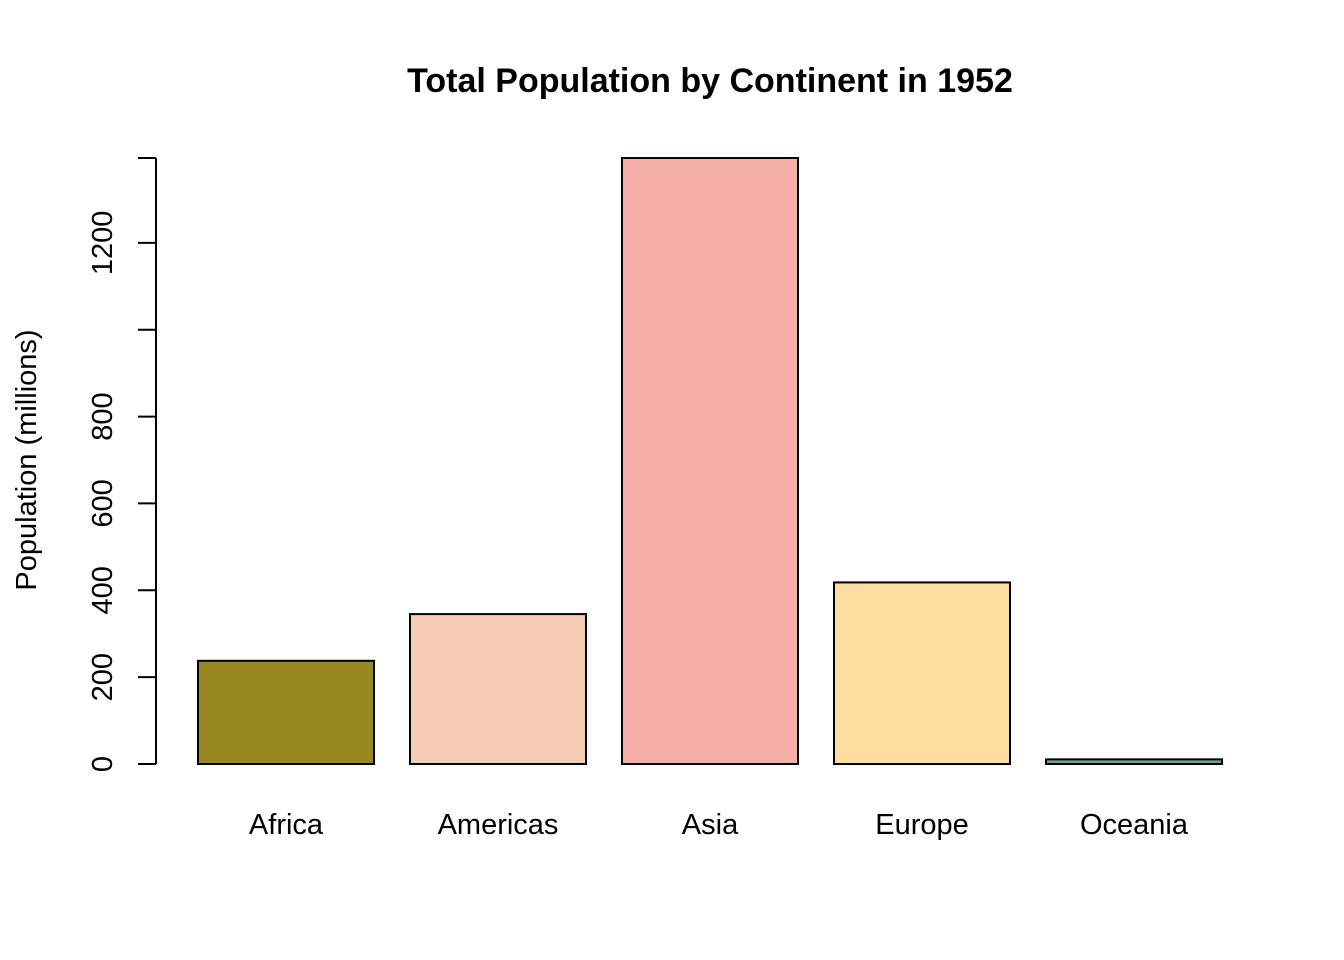 The height and width of the screenshot is (960, 1344). What do you see at coordinates (103, 677) in the screenshot?
I see `y-tick-label: 200` at bounding box center [103, 677].